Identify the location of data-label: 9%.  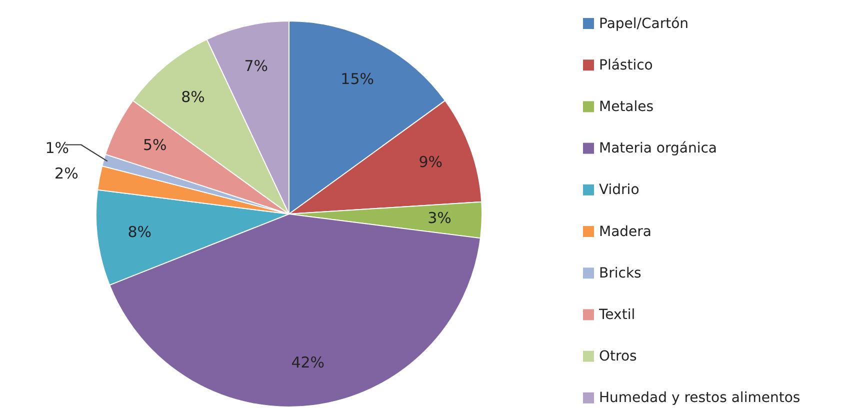
(430, 162).